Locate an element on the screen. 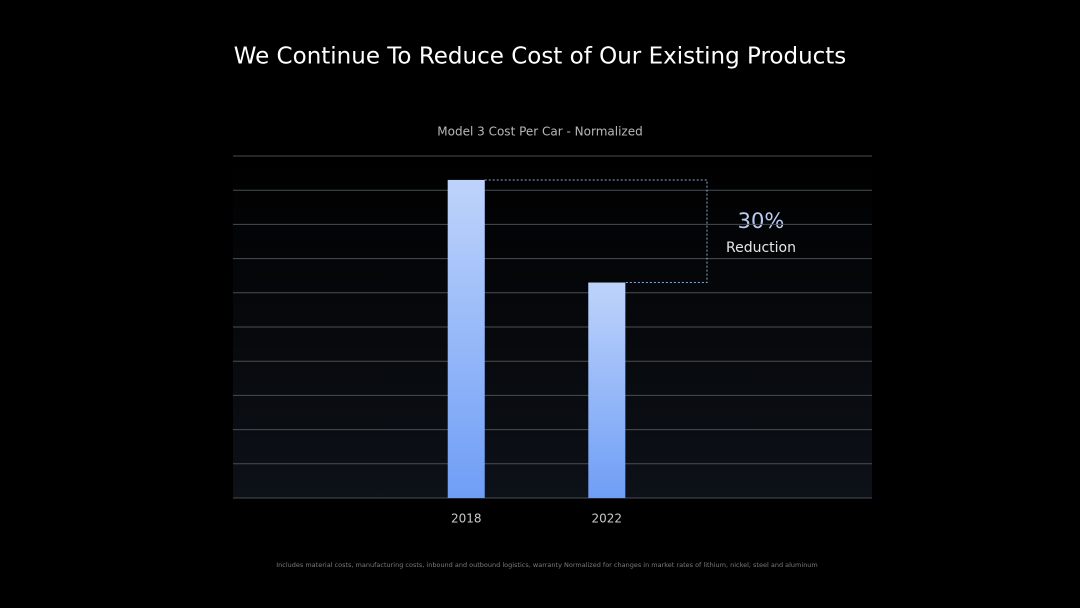 This screenshot has width=1080, height=608. annotation-percent: 30% is located at coordinates (761, 221).